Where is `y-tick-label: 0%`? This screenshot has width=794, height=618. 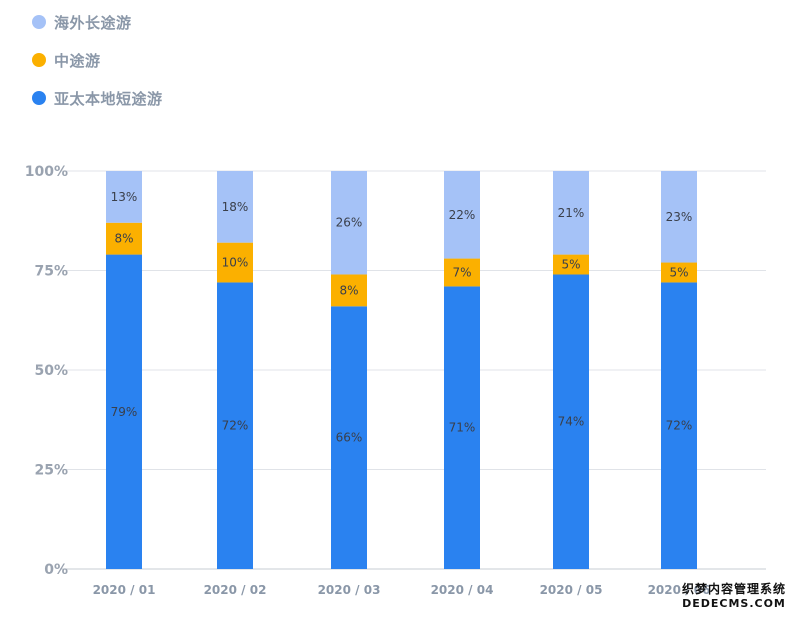 y-tick-label: 0% is located at coordinates (56, 570).